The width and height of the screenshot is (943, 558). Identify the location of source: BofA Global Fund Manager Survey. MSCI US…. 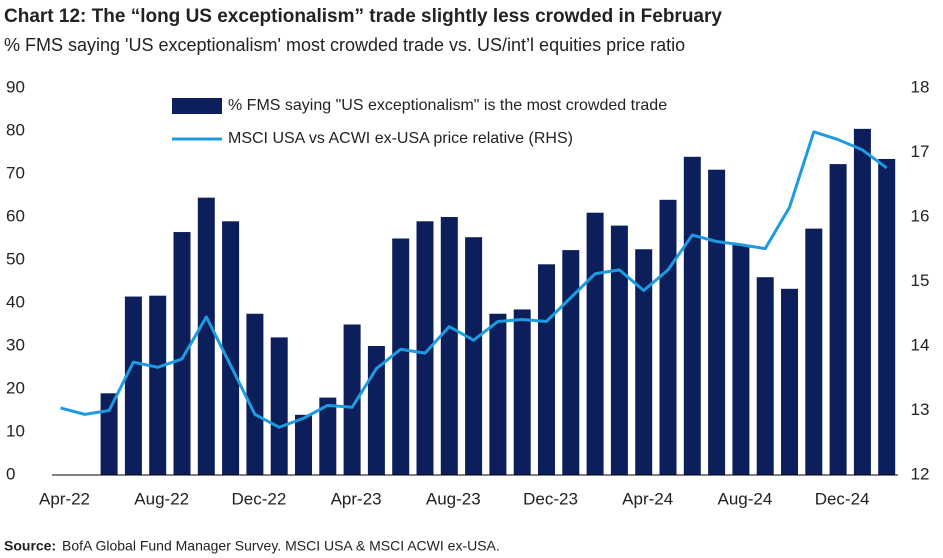
(281, 546).